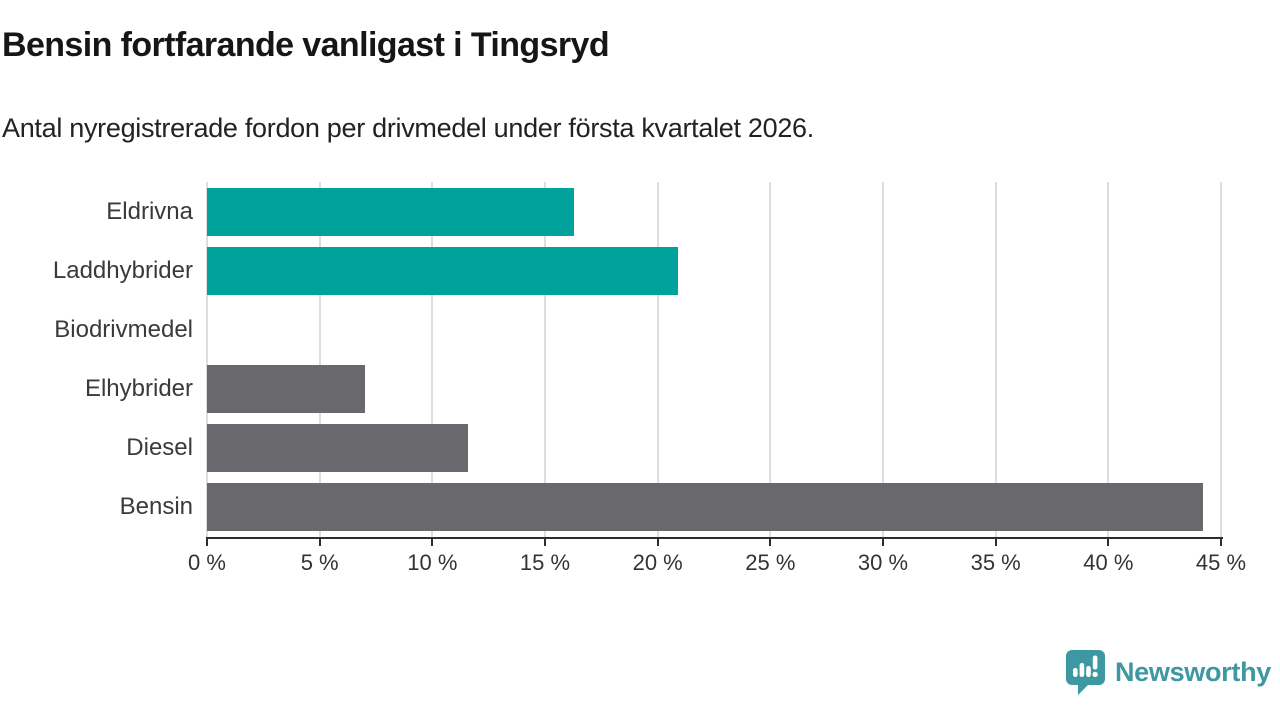 The height and width of the screenshot is (720, 1280). What do you see at coordinates (442, 270) in the screenshot?
I see `bar-laddhybrider` at bounding box center [442, 270].